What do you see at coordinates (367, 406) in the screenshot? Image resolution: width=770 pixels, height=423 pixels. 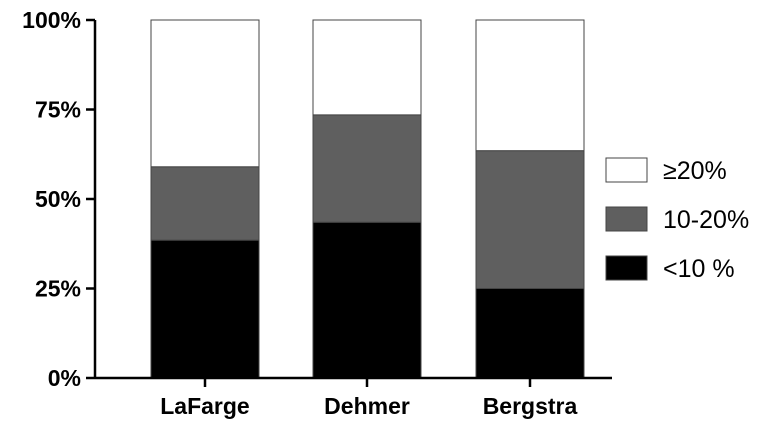 I see `x-tick-label-dehmer: Dehmer` at bounding box center [367, 406].